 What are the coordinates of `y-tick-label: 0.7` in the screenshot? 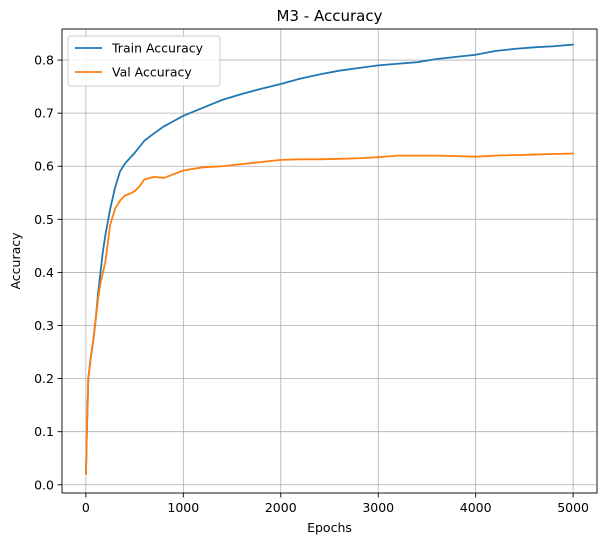 It's located at (44, 113).